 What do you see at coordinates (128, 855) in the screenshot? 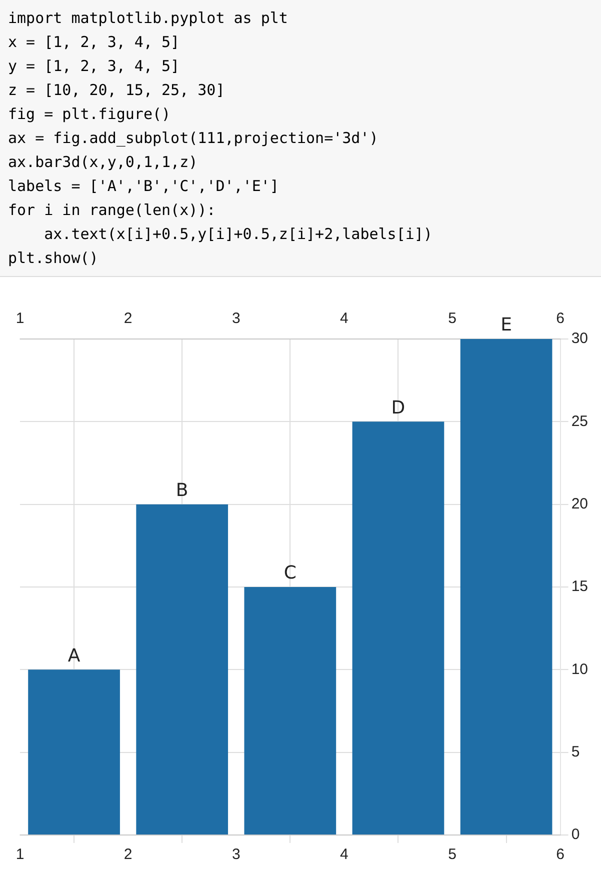
I see `x-tick-label: 2` at bounding box center [128, 855].